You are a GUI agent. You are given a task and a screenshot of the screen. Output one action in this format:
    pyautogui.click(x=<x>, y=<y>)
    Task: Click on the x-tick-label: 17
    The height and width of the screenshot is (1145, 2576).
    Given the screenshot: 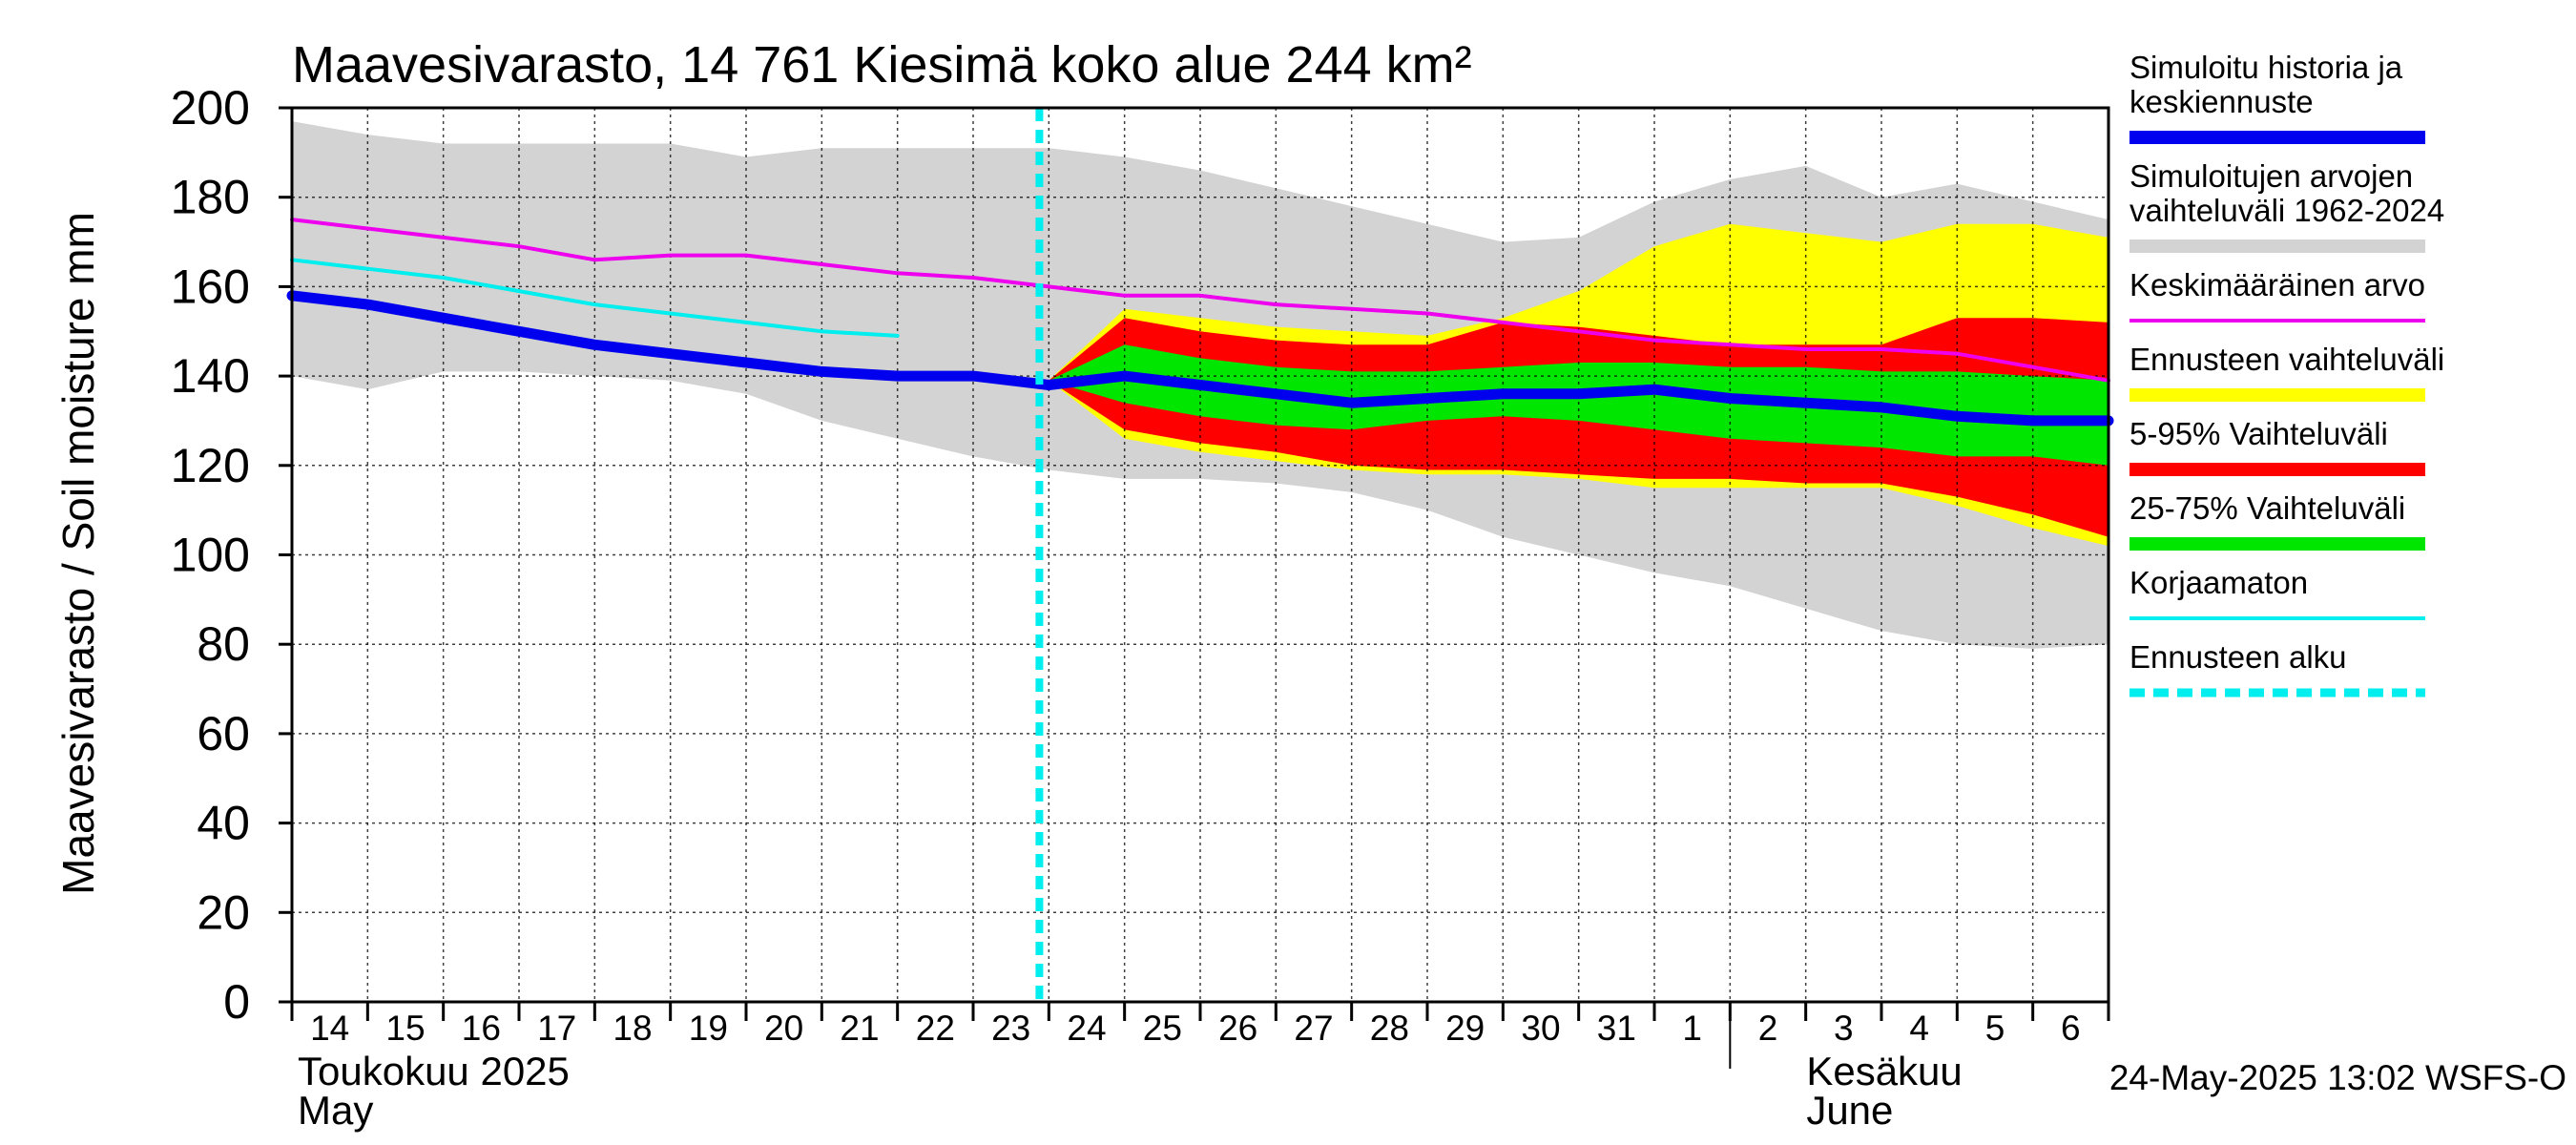 What is the action you would take?
    pyautogui.click(x=556, y=1029)
    